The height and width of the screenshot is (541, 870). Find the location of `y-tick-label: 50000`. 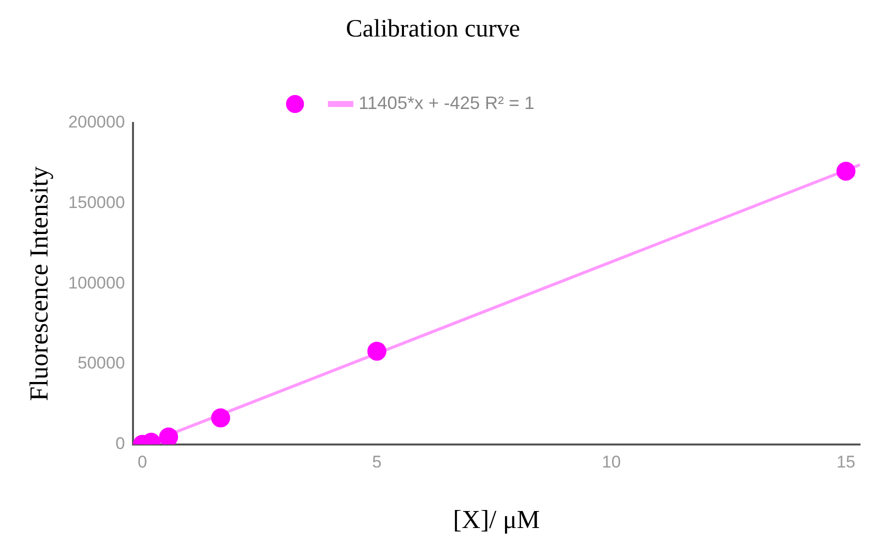

y-tick-label: 50000 is located at coordinates (101, 363).